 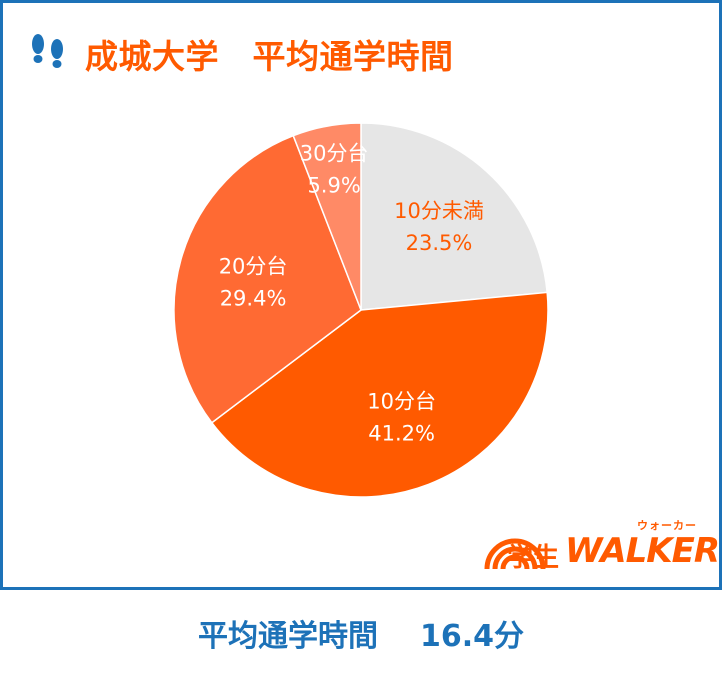 What do you see at coordinates (401, 434) in the screenshot?
I see `slice-percent-10s: 41.2%` at bounding box center [401, 434].